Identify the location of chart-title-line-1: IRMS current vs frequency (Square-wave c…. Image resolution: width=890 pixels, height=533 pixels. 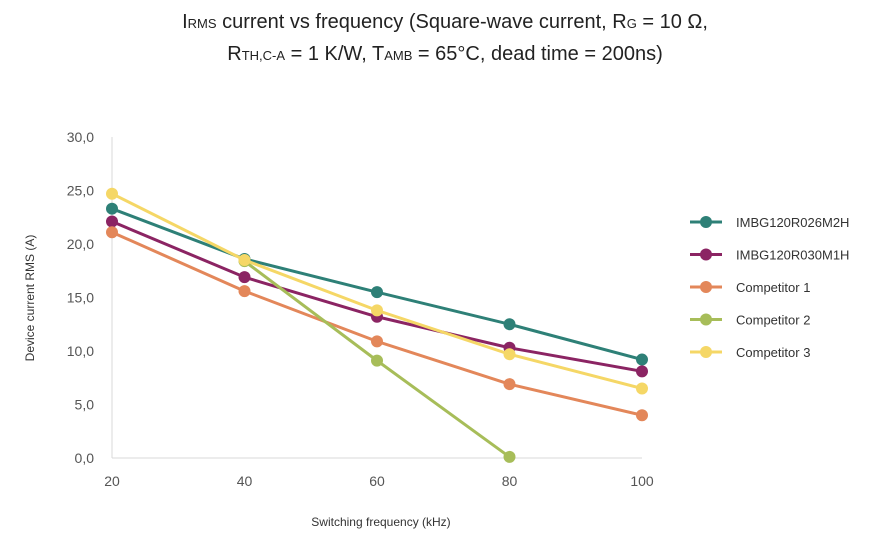
(445, 22).